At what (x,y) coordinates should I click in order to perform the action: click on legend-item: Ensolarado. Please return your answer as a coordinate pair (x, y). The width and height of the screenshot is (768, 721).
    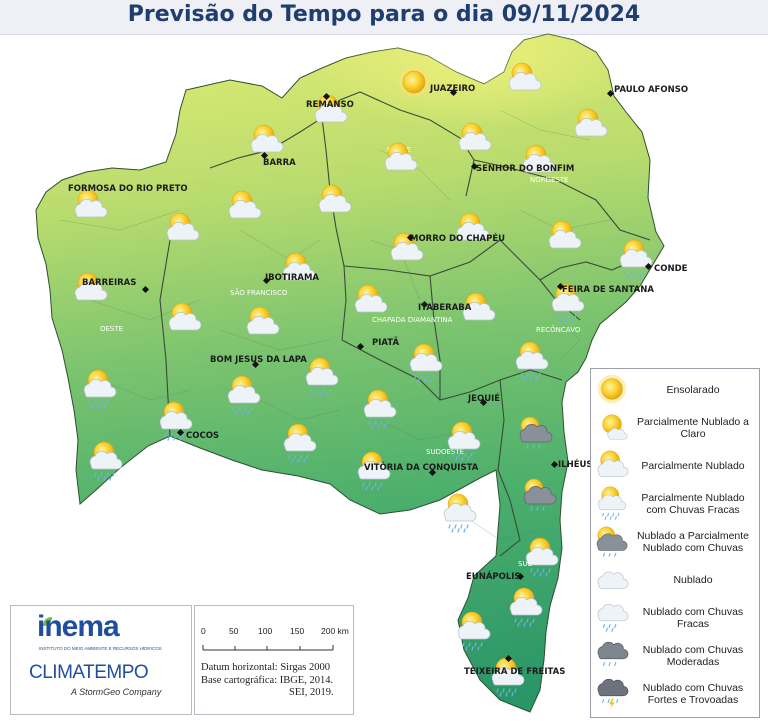
    Looking at the image, I should click on (675, 390).